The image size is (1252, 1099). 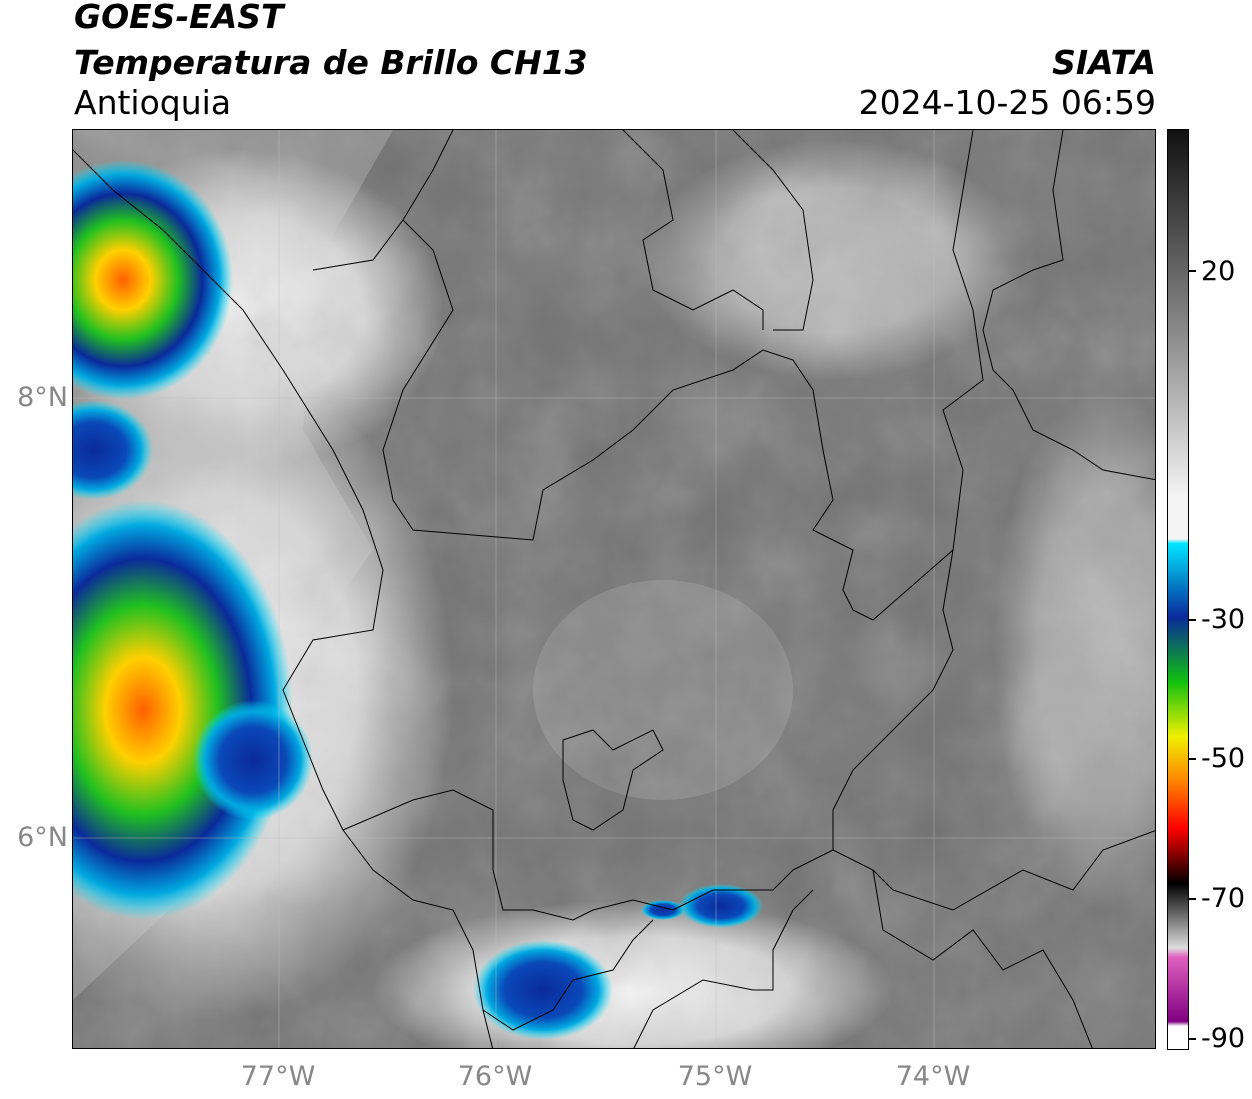 I want to click on storm-cell-south, so click(x=543, y=990).